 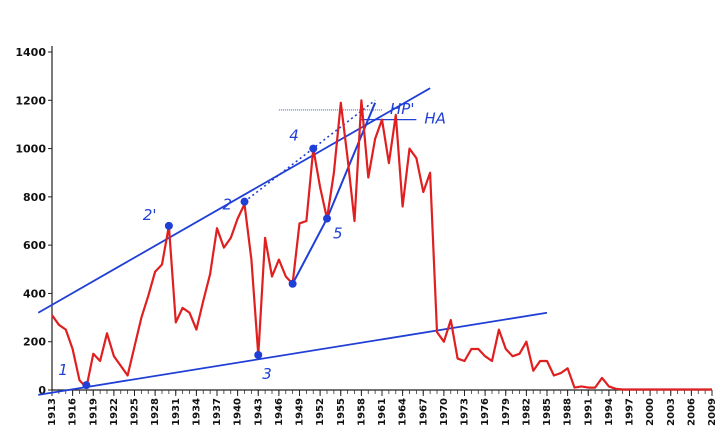 What do you see at coordinates (267, 374) in the screenshot?
I see `annotation-point-label: 3` at bounding box center [267, 374].